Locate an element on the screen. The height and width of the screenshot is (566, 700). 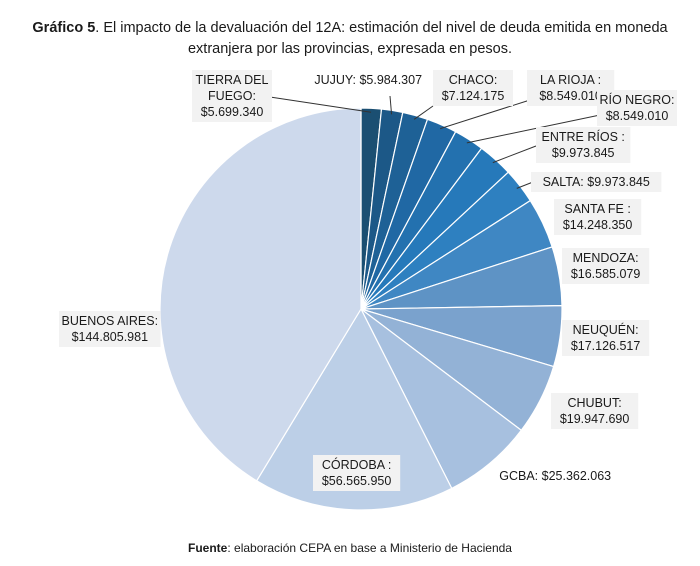
data-label-santa-fe: $14.248.350 is located at coordinates (598, 225).